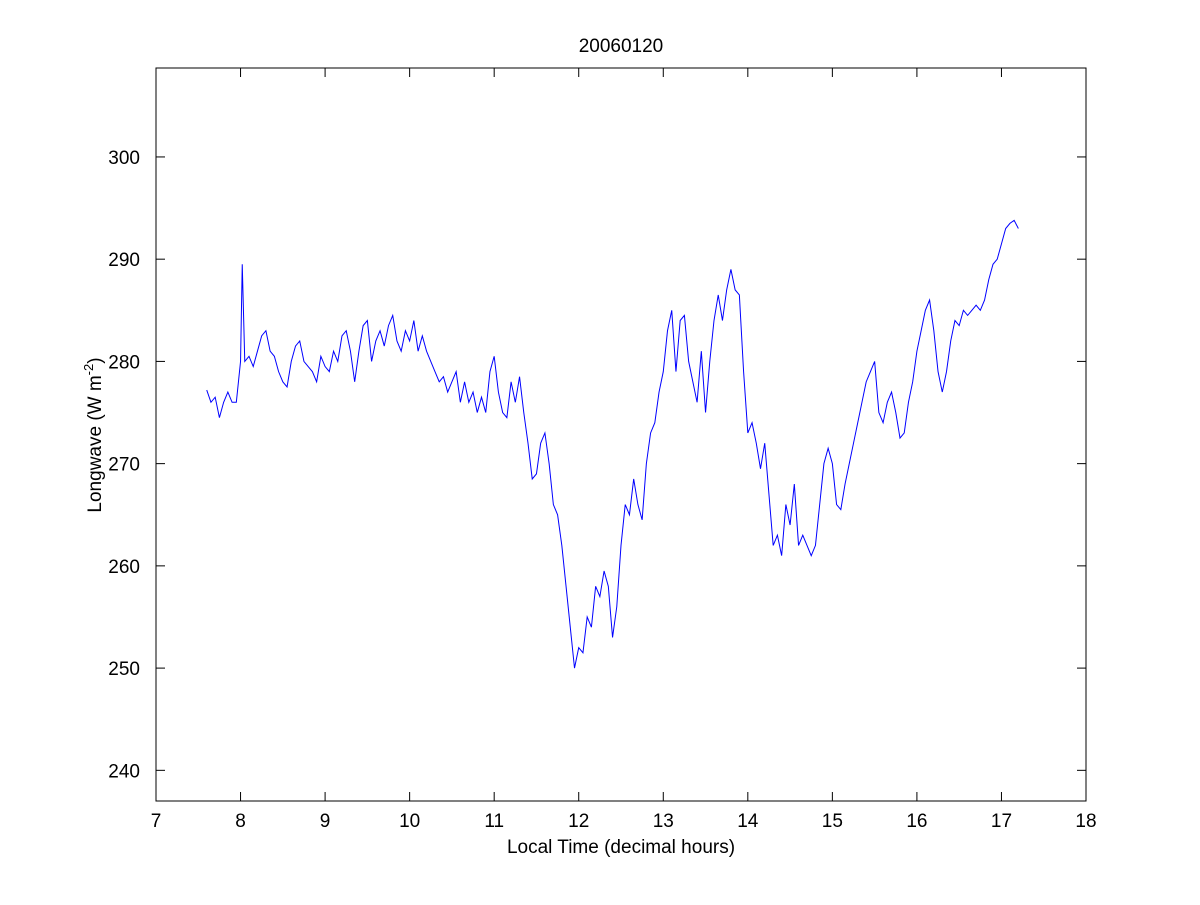  What do you see at coordinates (663, 821) in the screenshot?
I see `x-tick-label: 13` at bounding box center [663, 821].